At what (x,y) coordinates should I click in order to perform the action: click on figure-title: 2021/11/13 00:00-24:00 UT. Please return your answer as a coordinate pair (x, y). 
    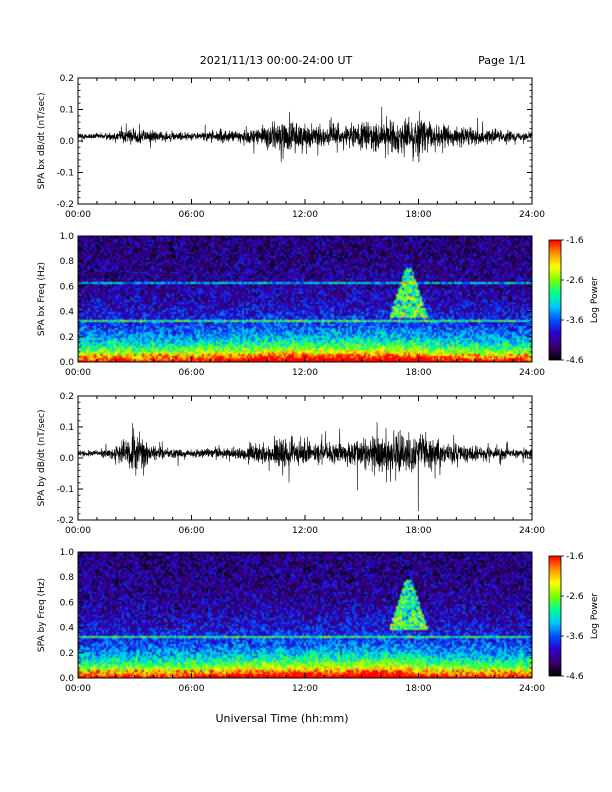
    Looking at the image, I should click on (276, 60).